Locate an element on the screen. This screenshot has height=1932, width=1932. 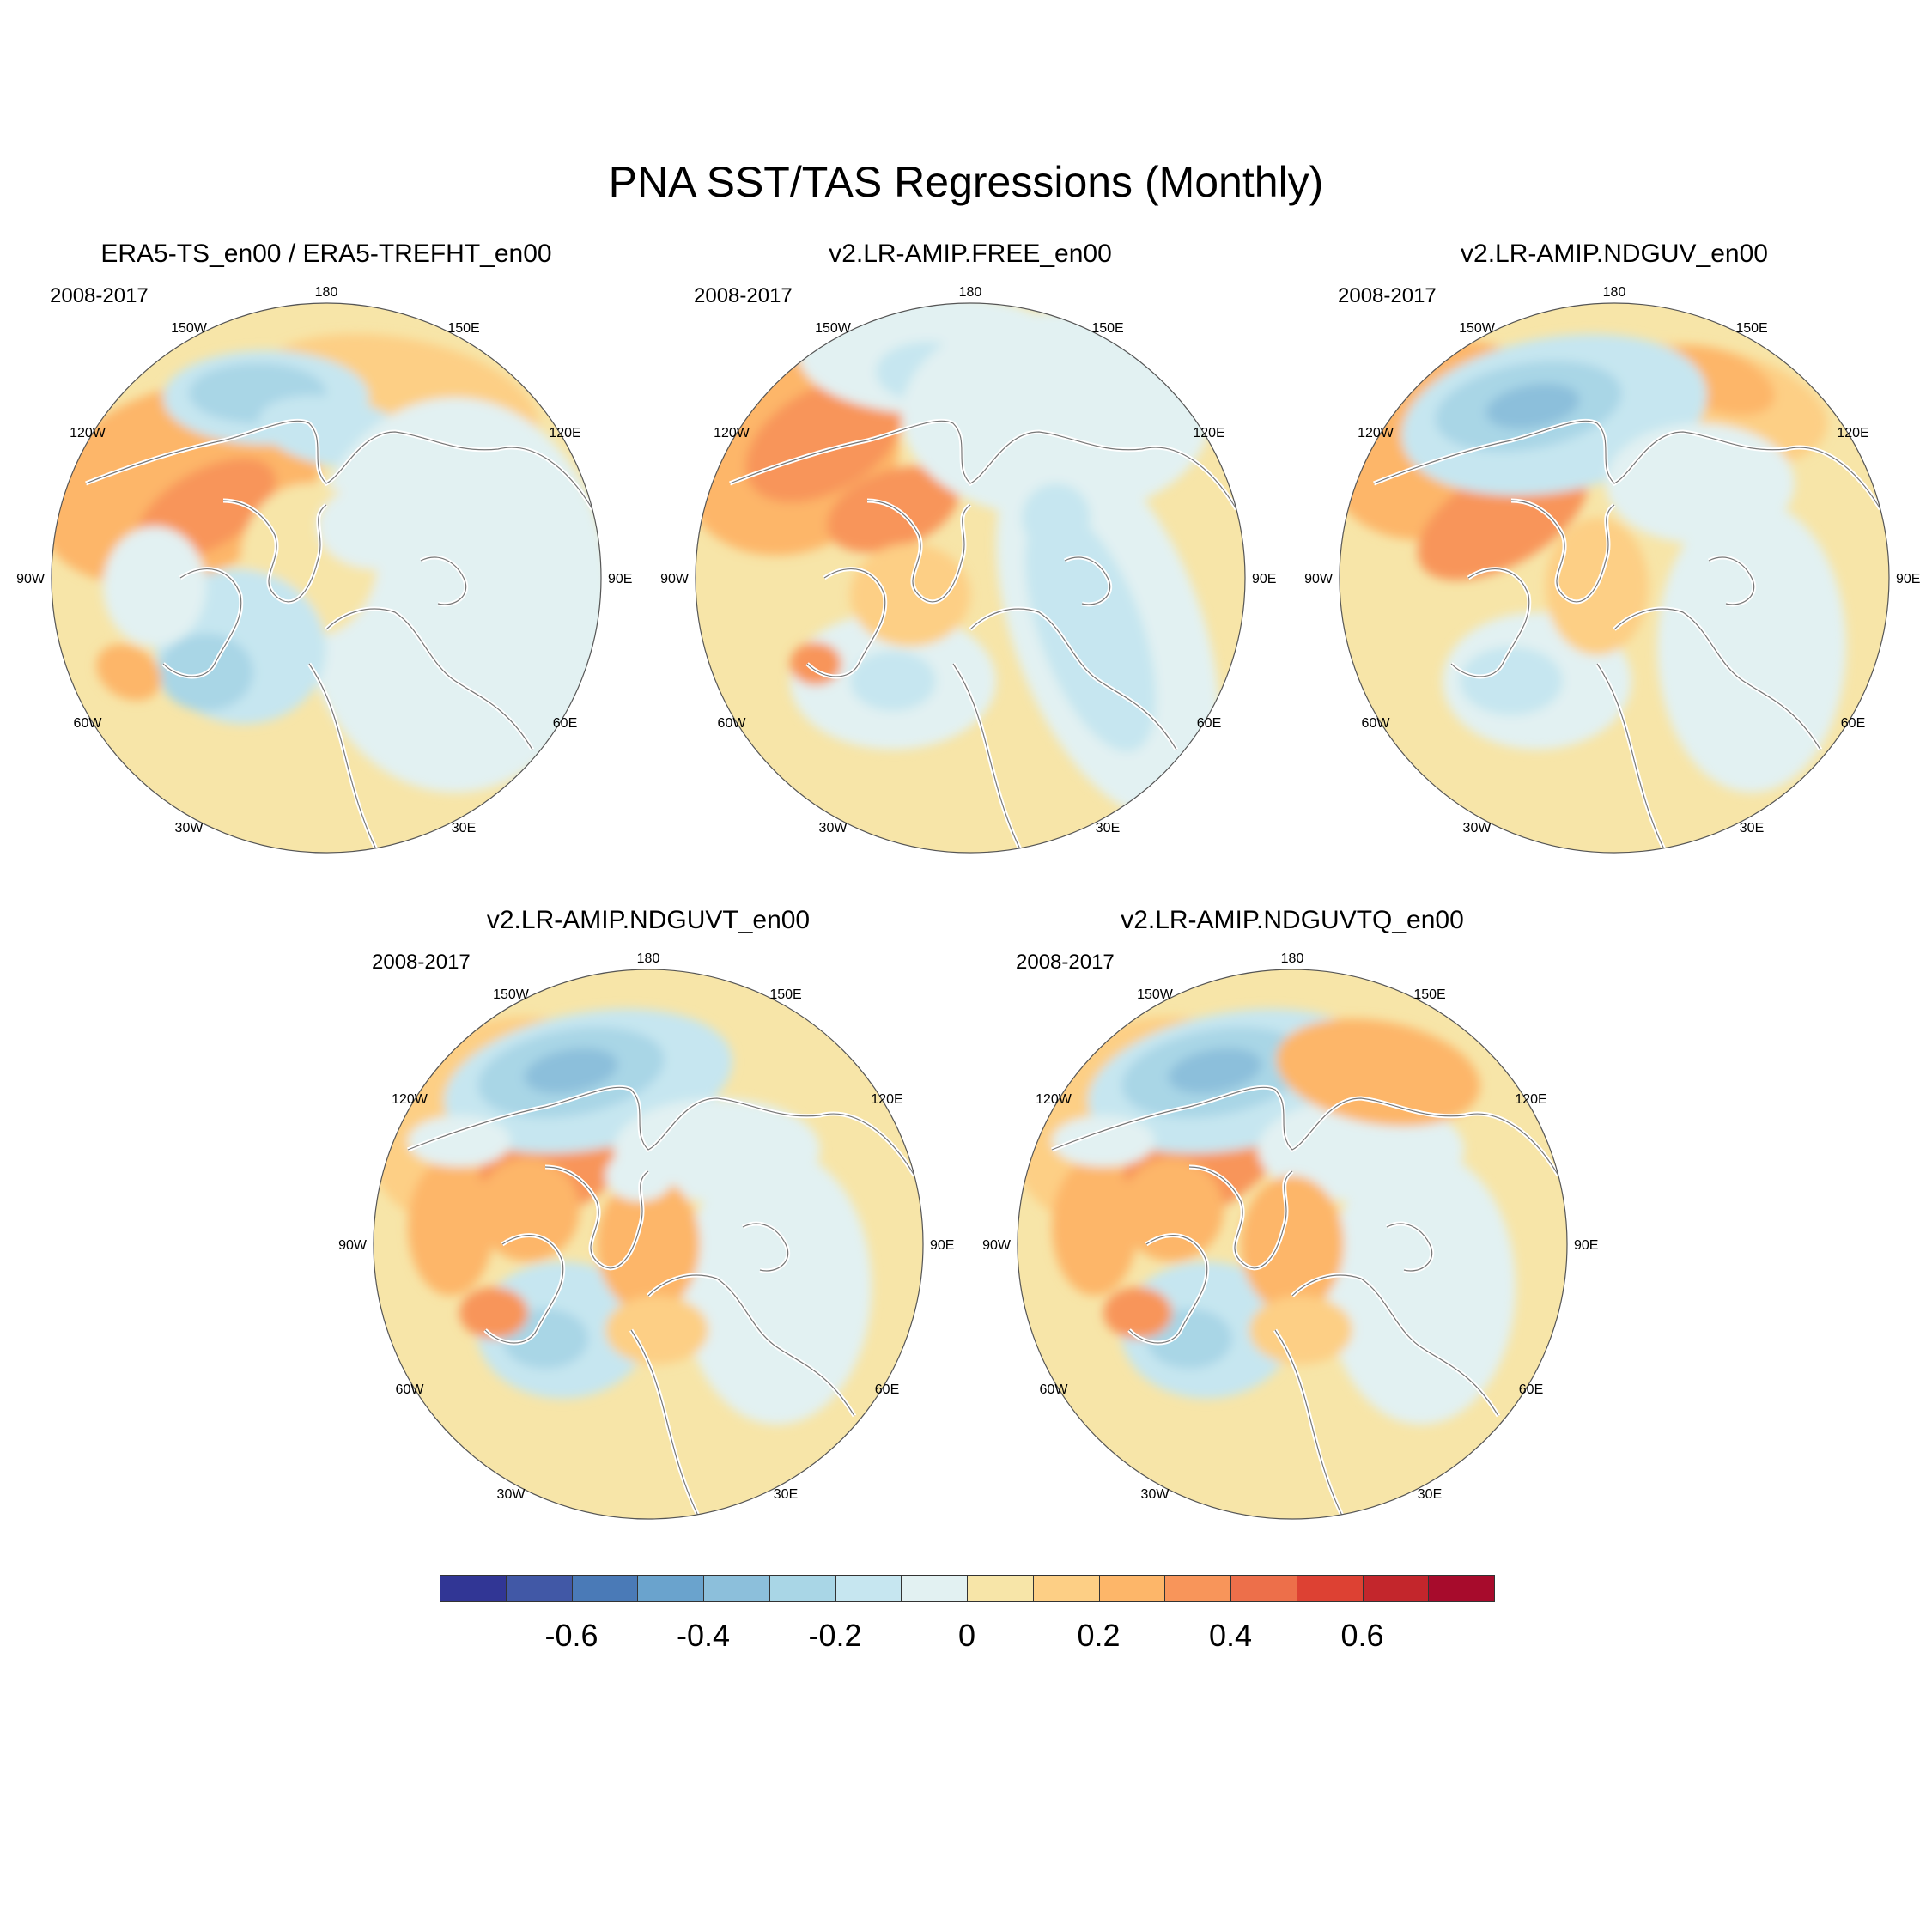
panel-title: v2.LR-AMIP.NDGUV_en00 is located at coordinates (1614, 254).